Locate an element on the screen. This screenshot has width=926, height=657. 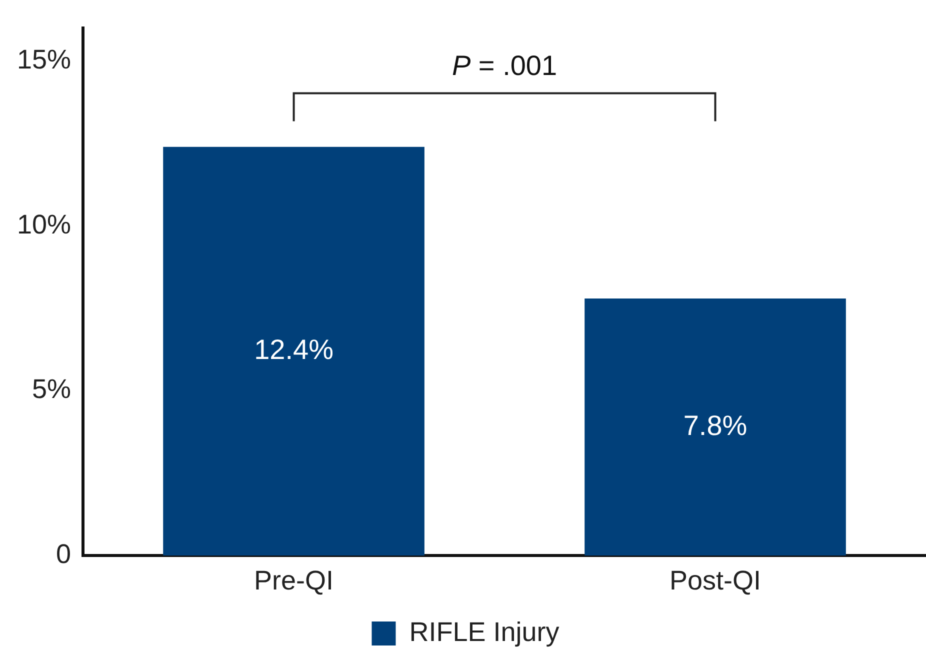
y-tick-label: 0 is located at coordinates (64, 554).